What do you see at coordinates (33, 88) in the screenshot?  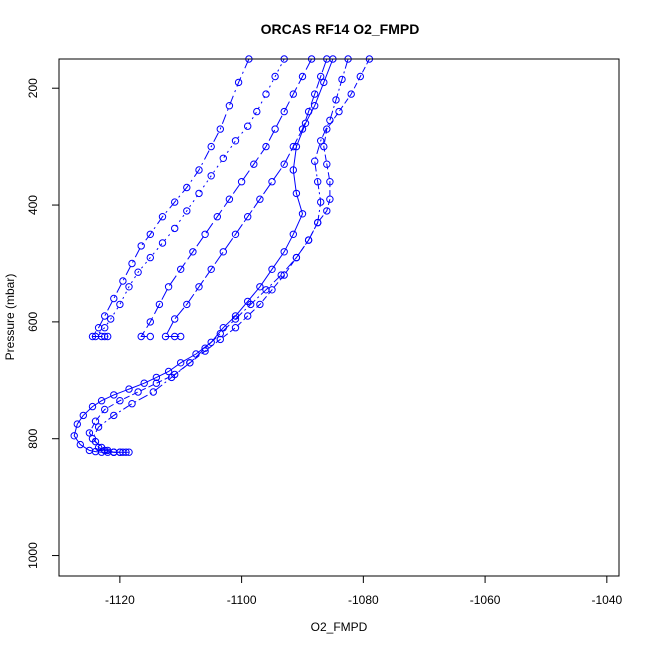 I see `y-tick-label: 200` at bounding box center [33, 88].